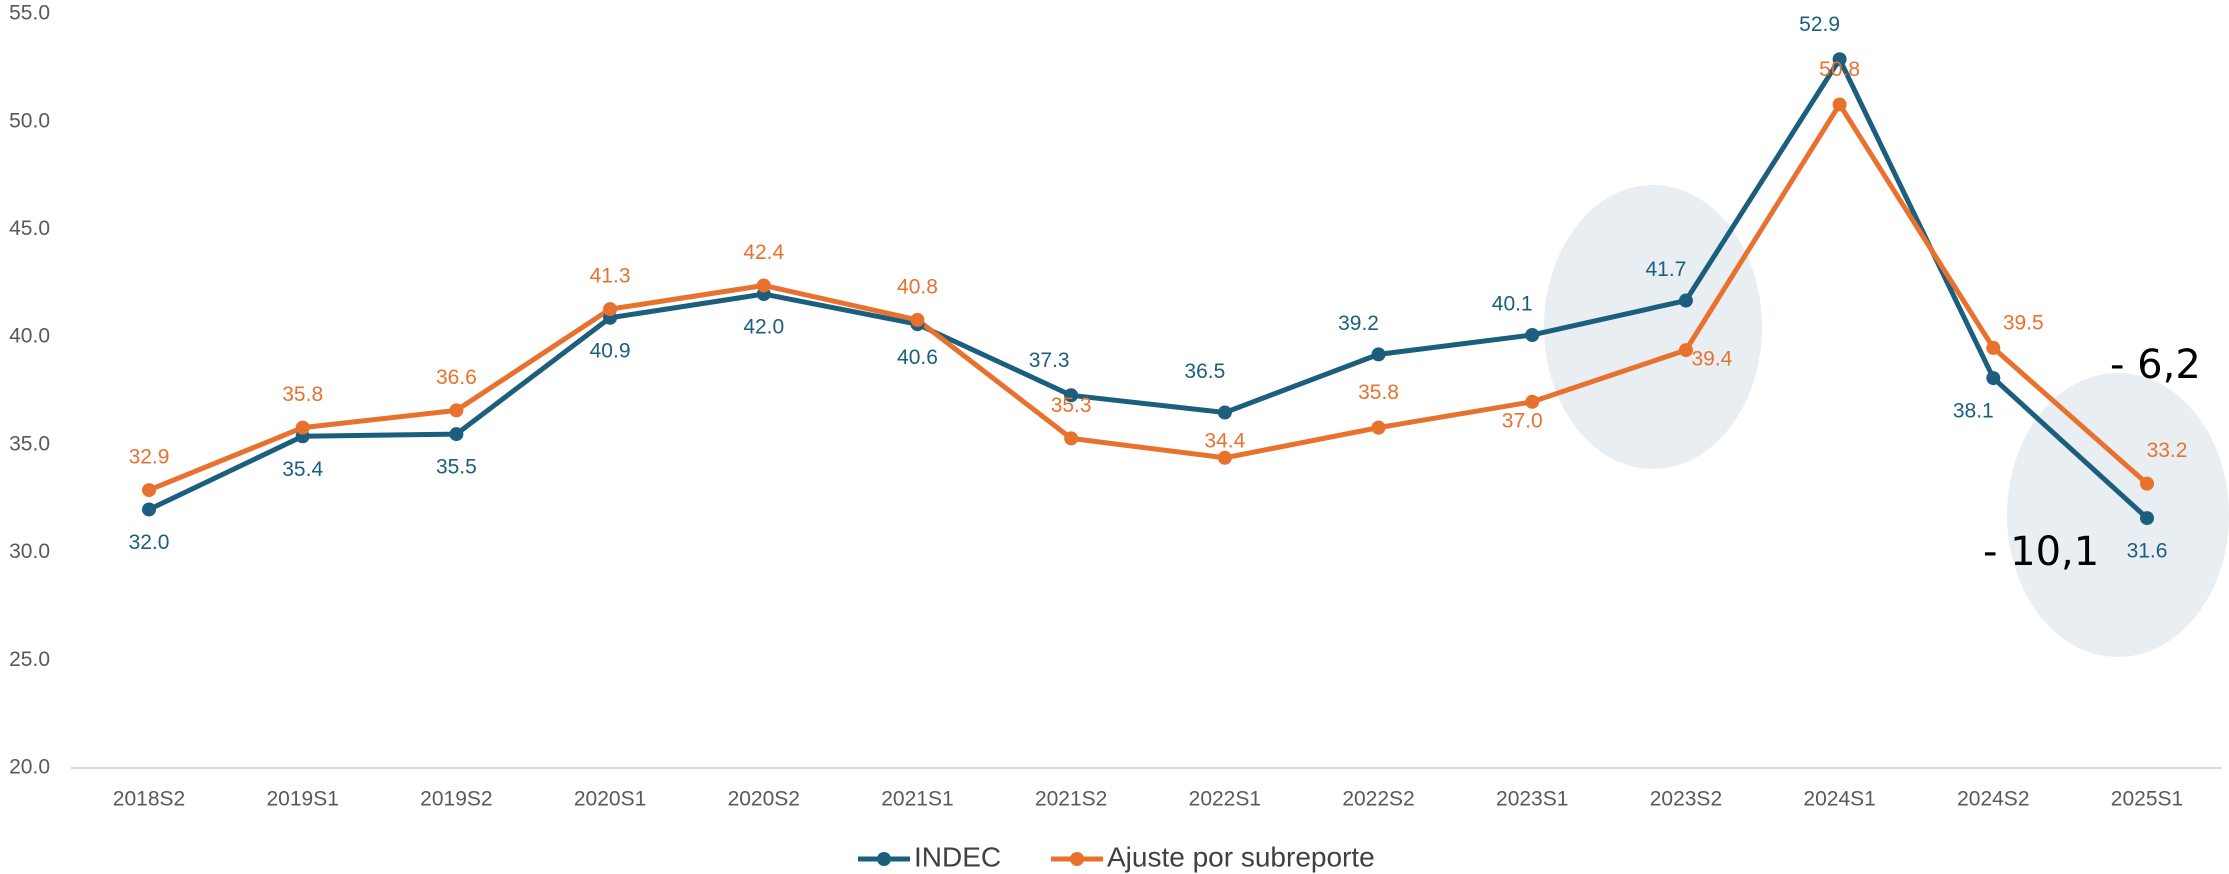 This screenshot has height=874, width=2229. What do you see at coordinates (1711, 359) in the screenshot?
I see `data-label: 39.4` at bounding box center [1711, 359].